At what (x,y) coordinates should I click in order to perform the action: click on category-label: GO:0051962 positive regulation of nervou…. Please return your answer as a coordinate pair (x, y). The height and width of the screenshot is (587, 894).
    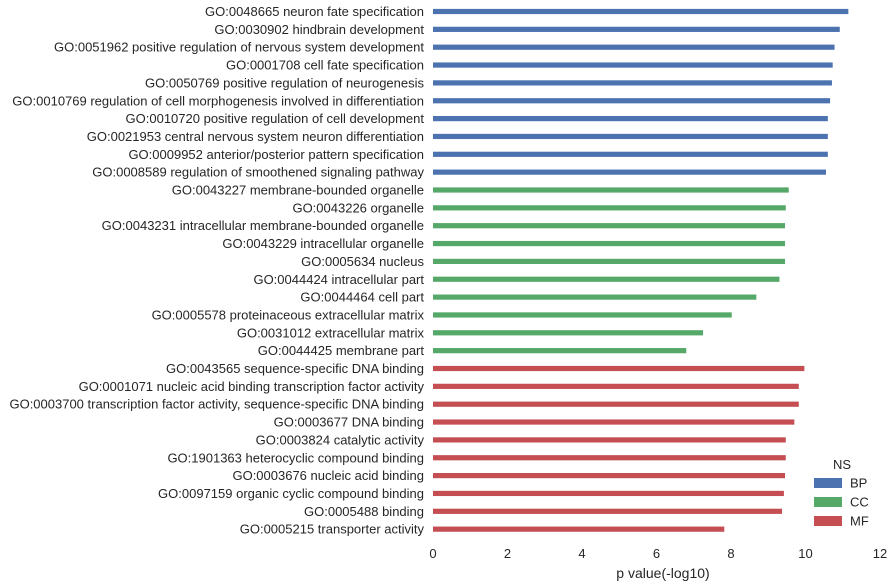
    Looking at the image, I should click on (239, 47).